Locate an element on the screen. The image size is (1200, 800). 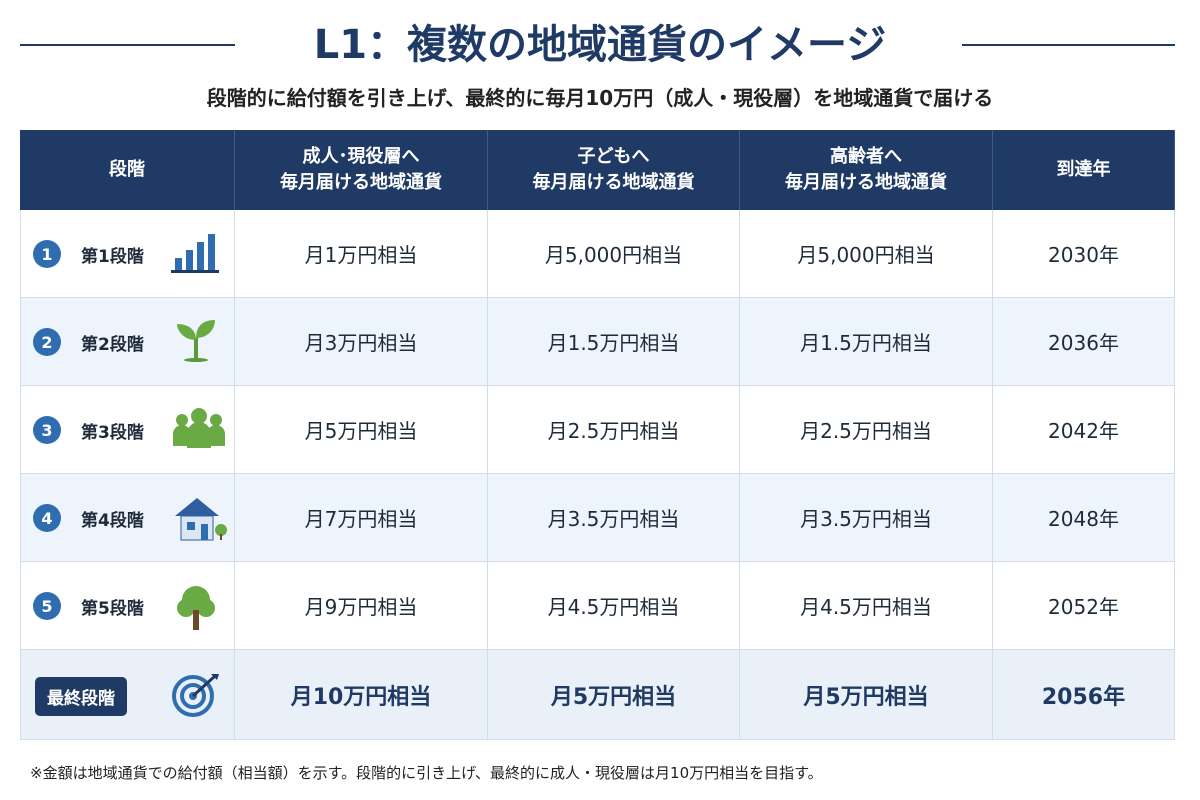
final-value-cell: 月10万円相当 is located at coordinates (361, 695).